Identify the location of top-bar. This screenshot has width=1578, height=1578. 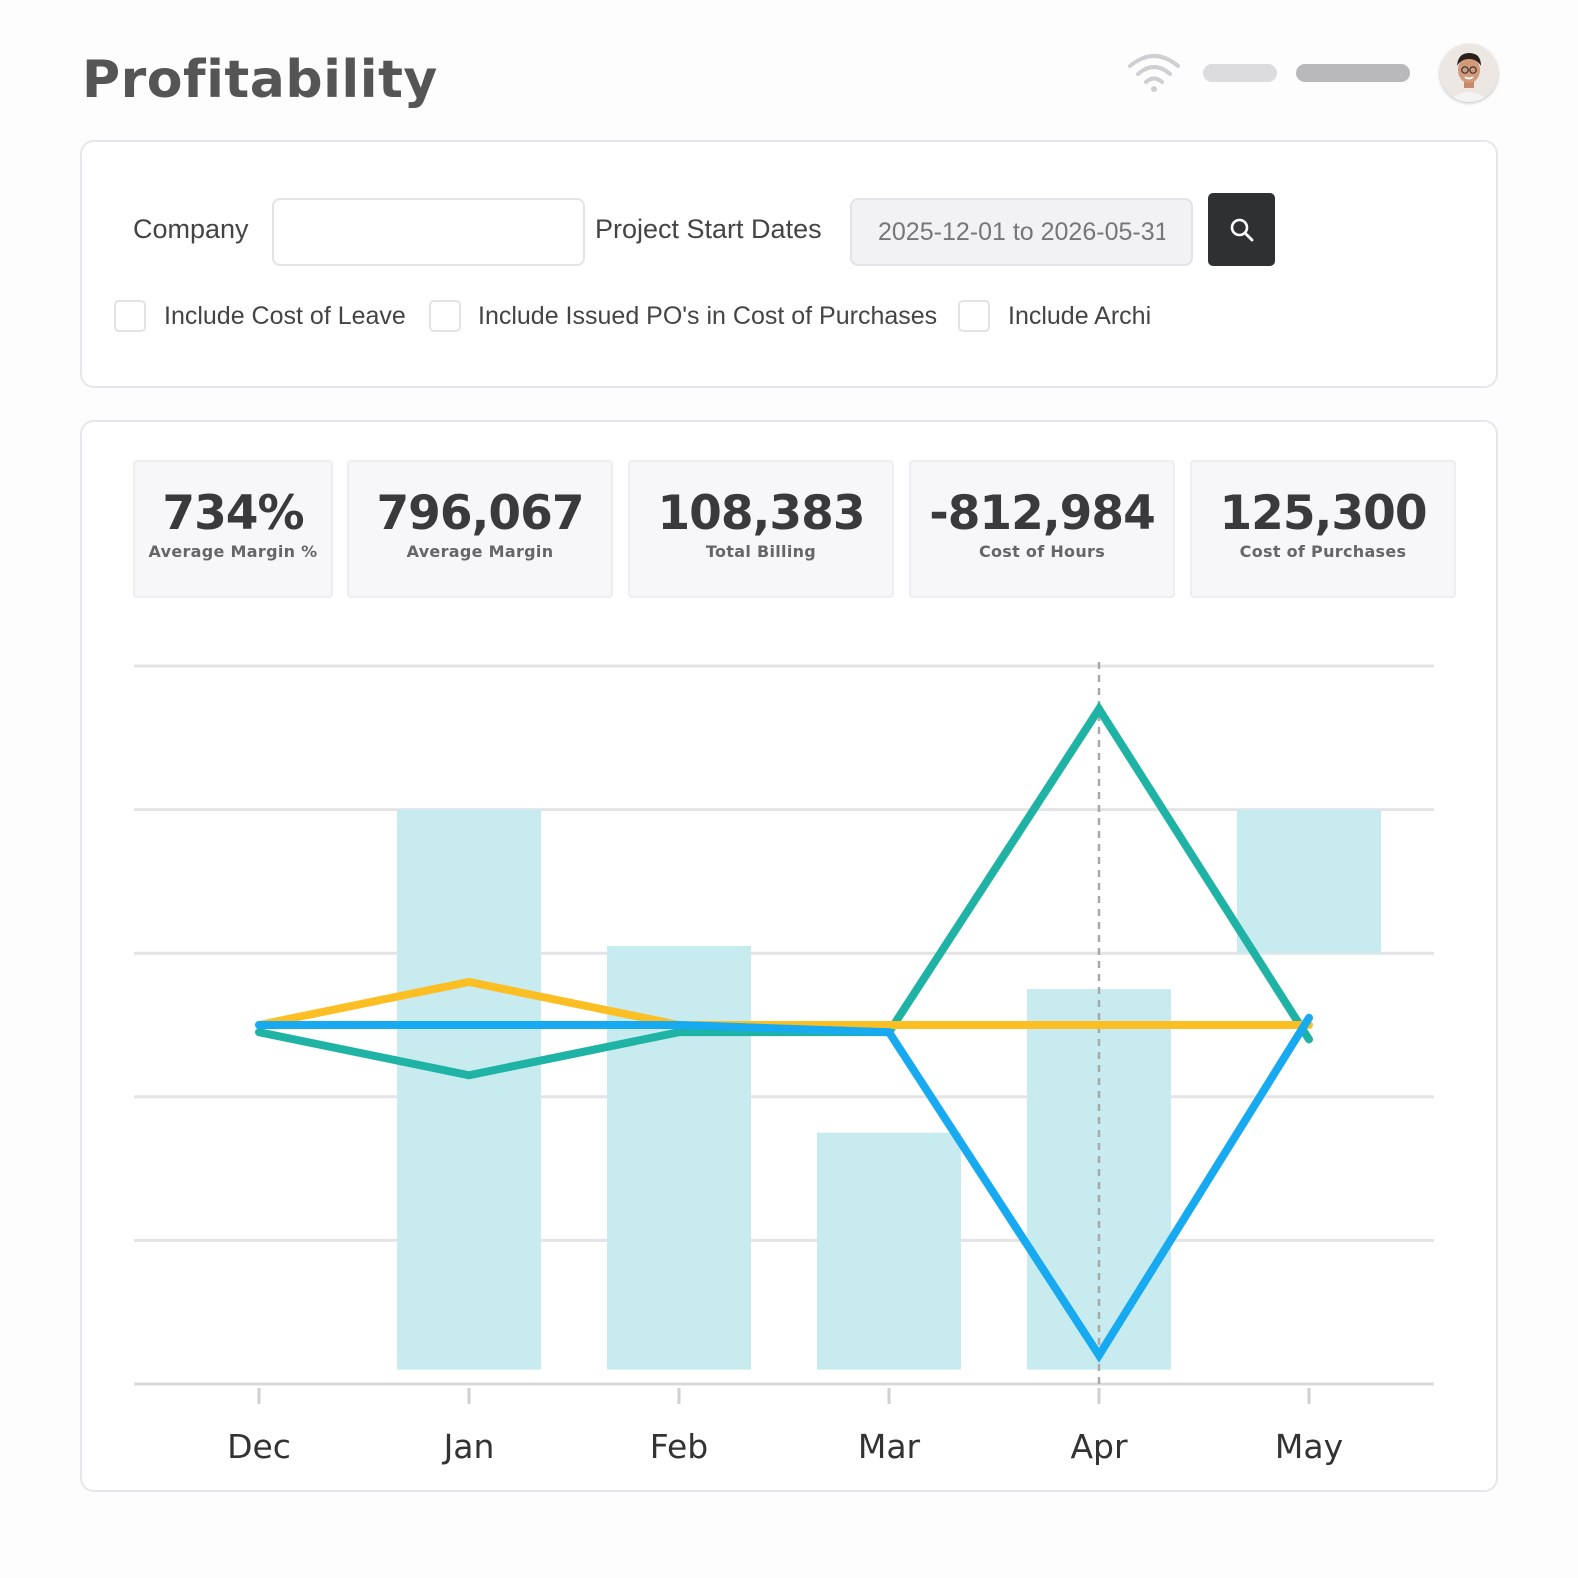
(1315, 76).